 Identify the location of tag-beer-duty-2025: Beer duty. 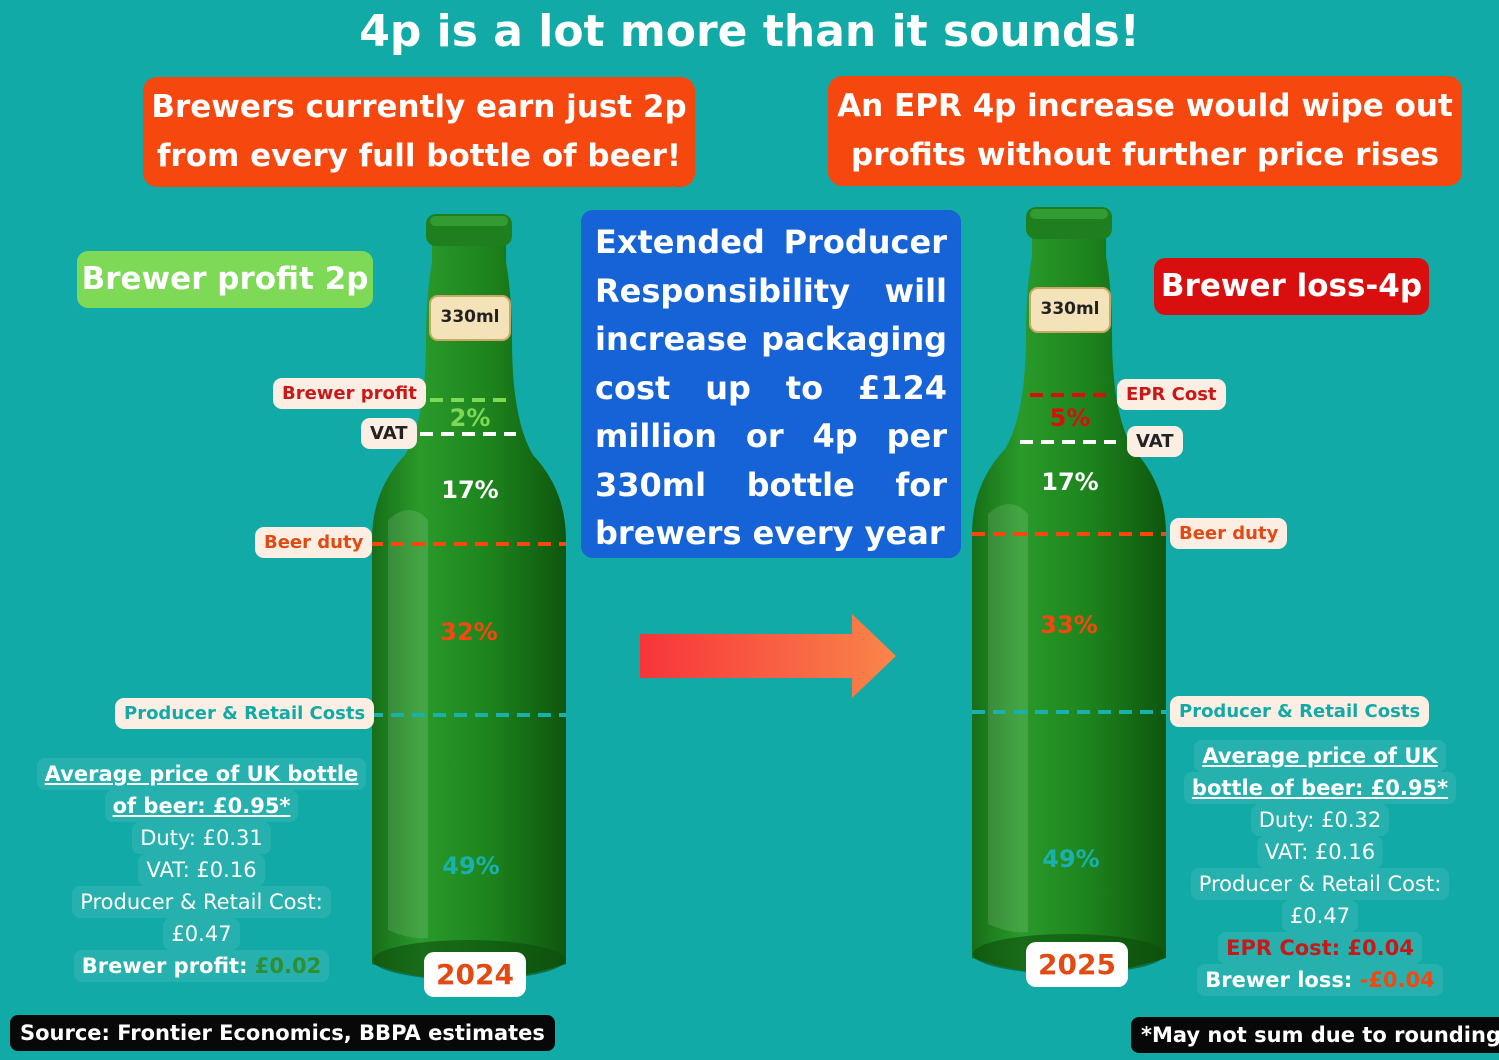
(1229, 533).